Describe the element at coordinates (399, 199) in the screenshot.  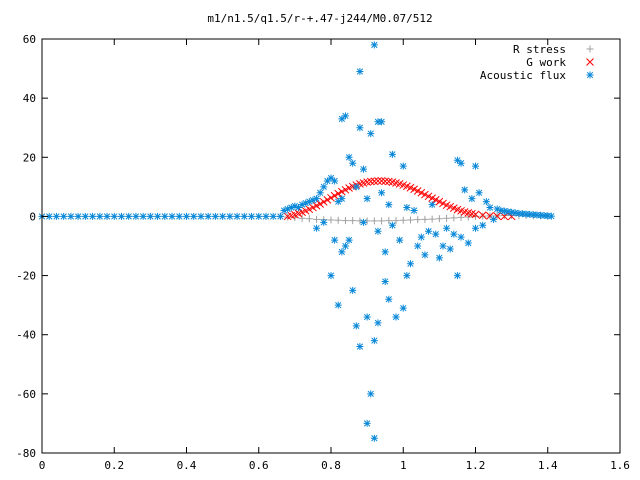
I see `series-g-work` at that location.